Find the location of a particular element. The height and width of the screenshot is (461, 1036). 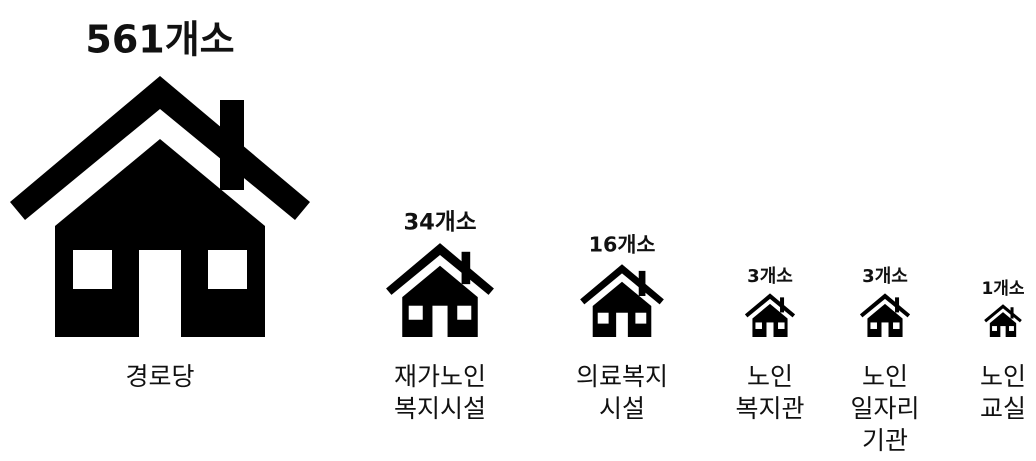

category-label: 복지관 is located at coordinates (769, 408).